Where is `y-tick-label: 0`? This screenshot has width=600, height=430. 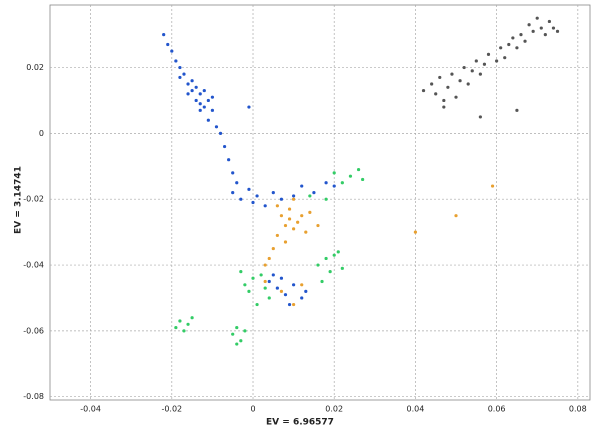
y-tick-label: 0 is located at coordinates (41, 133).